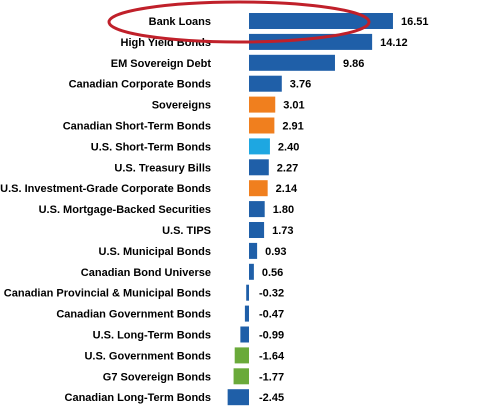  Describe the element at coordinates (292, 62) in the screenshot. I see `bar-em-sovereign-debt` at that location.